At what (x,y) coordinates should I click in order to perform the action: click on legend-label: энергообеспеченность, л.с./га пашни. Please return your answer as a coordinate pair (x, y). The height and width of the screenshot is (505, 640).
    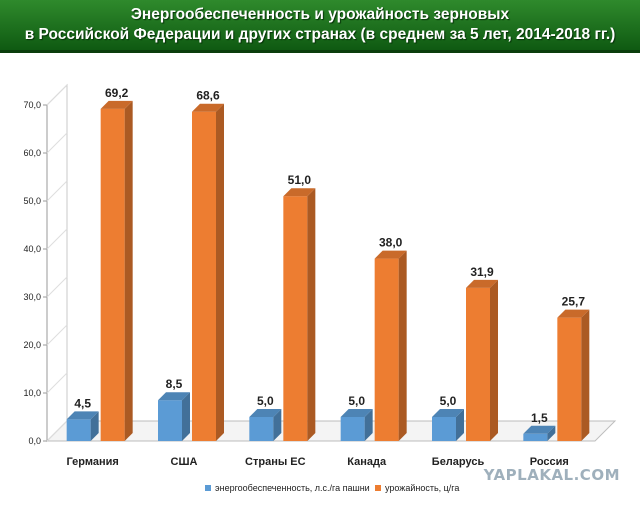
    Looking at the image, I should click on (292, 488).